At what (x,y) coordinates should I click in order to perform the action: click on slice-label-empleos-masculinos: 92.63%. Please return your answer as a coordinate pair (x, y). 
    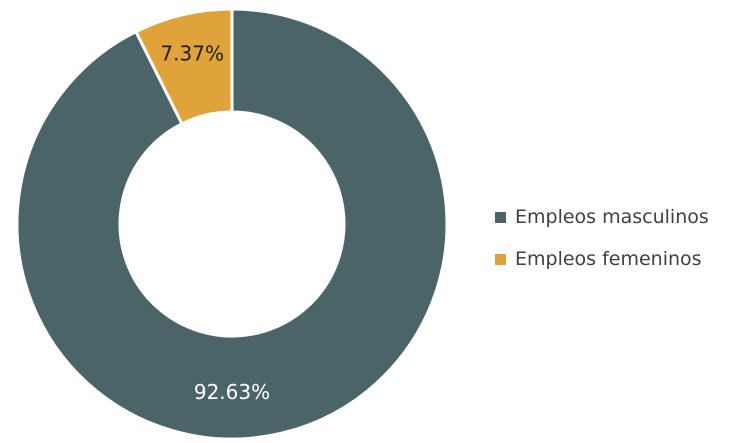
    Looking at the image, I should click on (232, 392).